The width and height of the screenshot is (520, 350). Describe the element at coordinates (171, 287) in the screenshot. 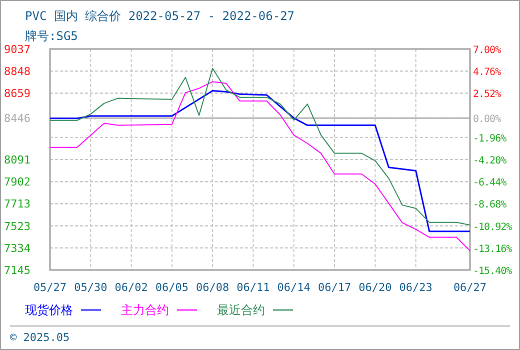

I see `x-tick-label: 06/05` at that location.